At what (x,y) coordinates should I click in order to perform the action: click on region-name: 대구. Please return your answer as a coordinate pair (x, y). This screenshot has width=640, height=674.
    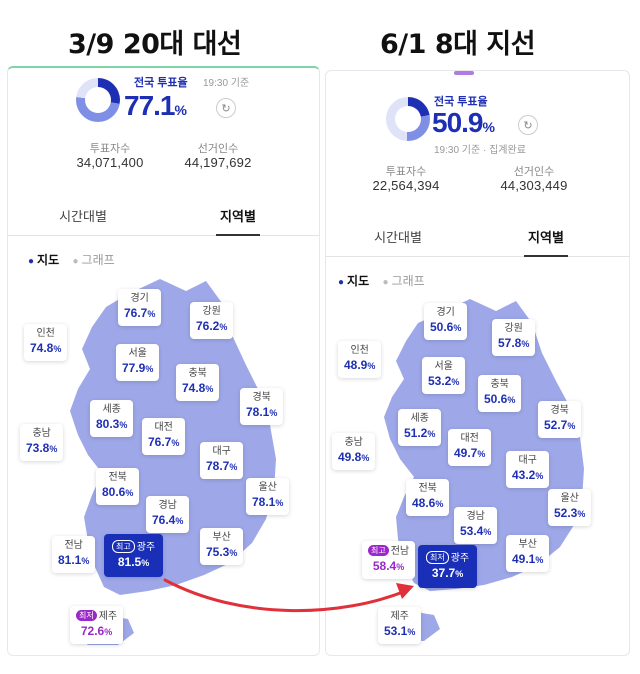
    Looking at the image, I should click on (221, 451).